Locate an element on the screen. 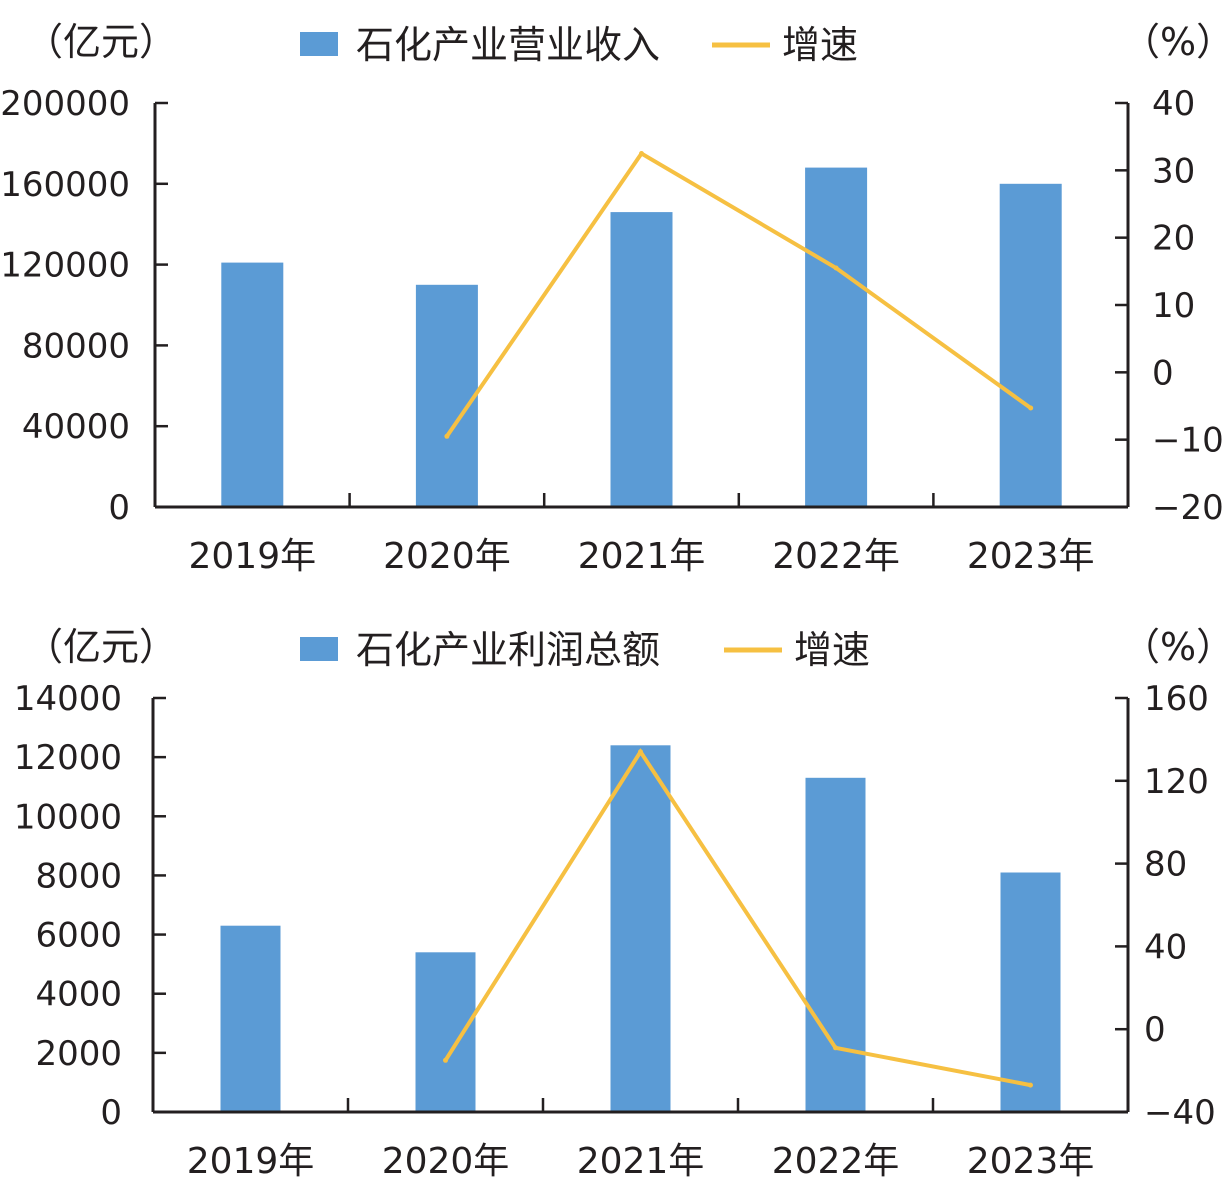 The height and width of the screenshot is (1194, 1226). right-tick-label: −40 is located at coordinates (1180, 1113).